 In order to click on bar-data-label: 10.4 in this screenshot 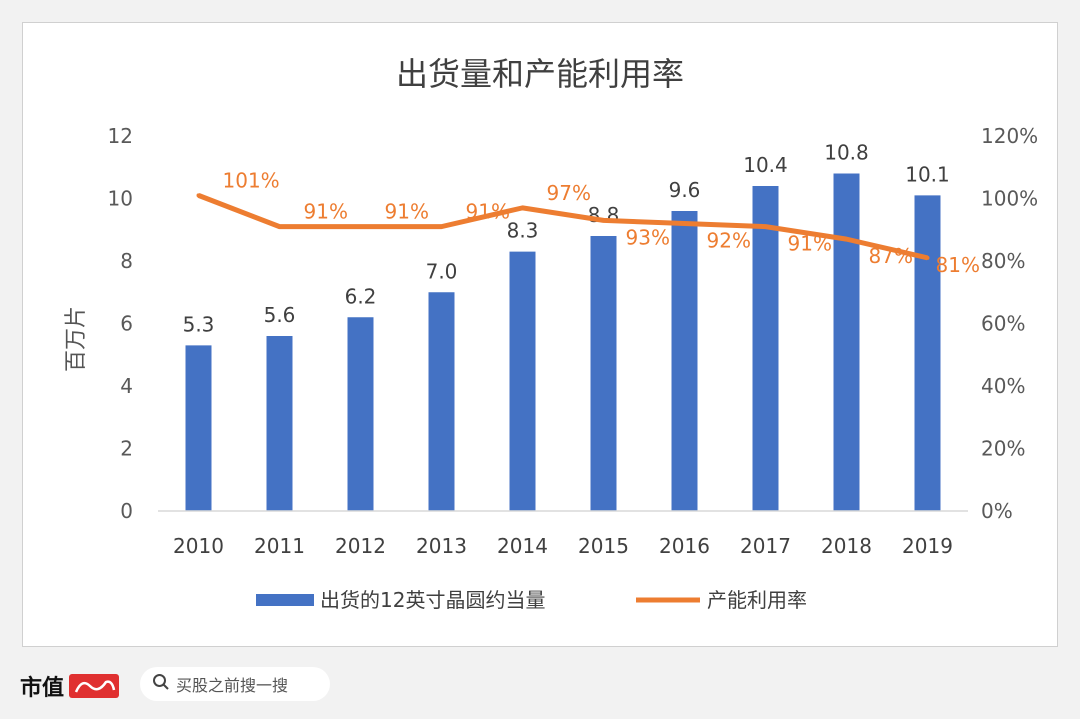, I will do `click(765, 165)`.